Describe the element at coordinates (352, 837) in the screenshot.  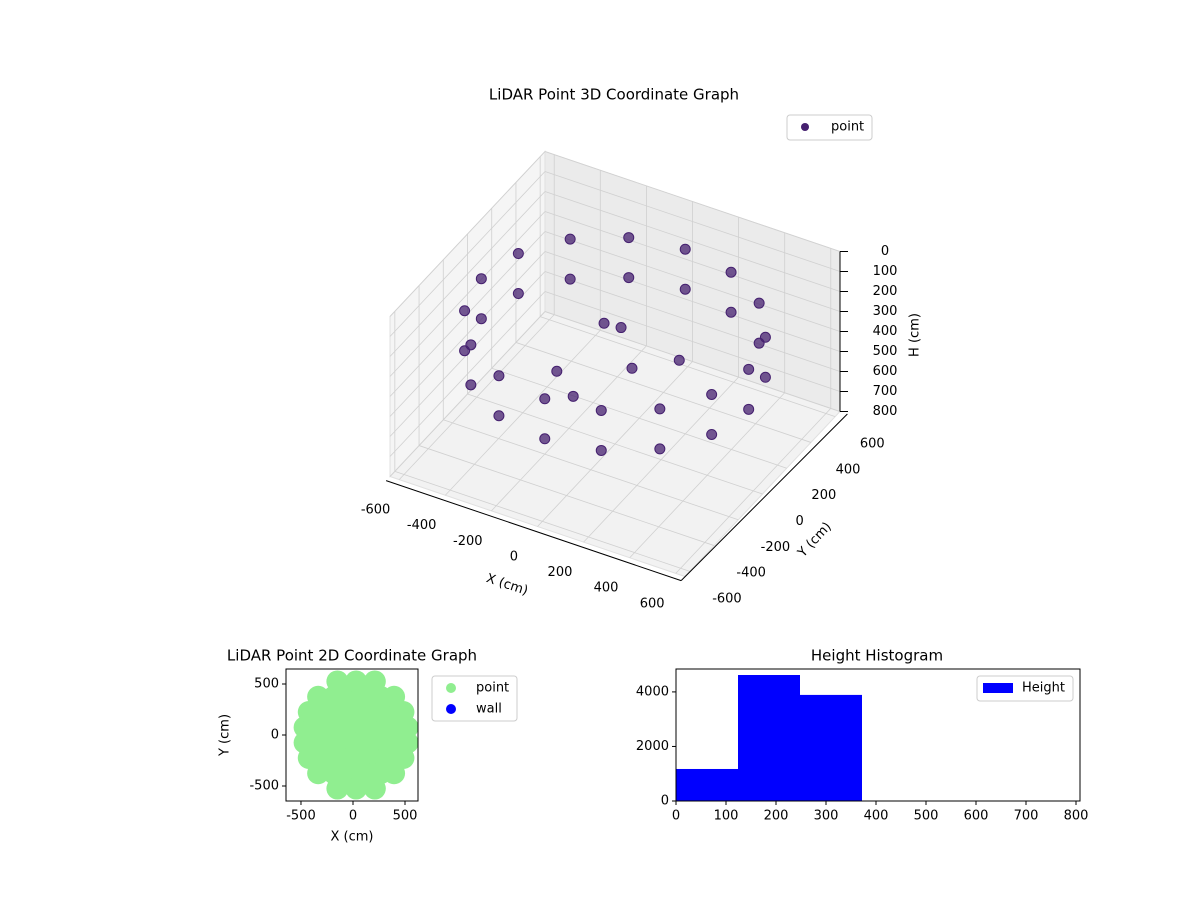
I see `x-axis-label: X (cm)` at that location.